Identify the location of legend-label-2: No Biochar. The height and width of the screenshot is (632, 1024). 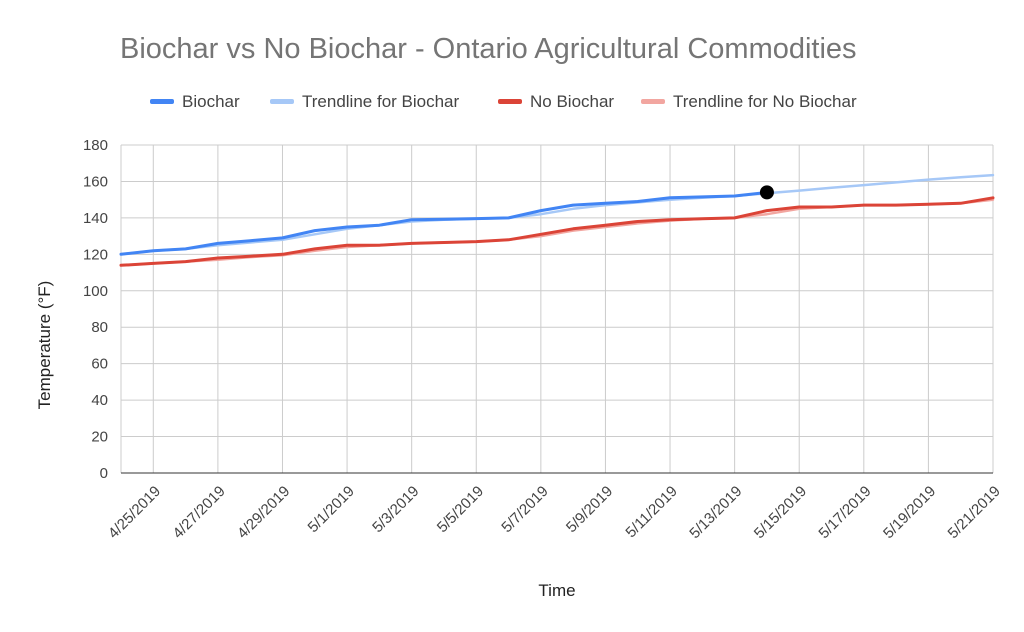
(572, 101).